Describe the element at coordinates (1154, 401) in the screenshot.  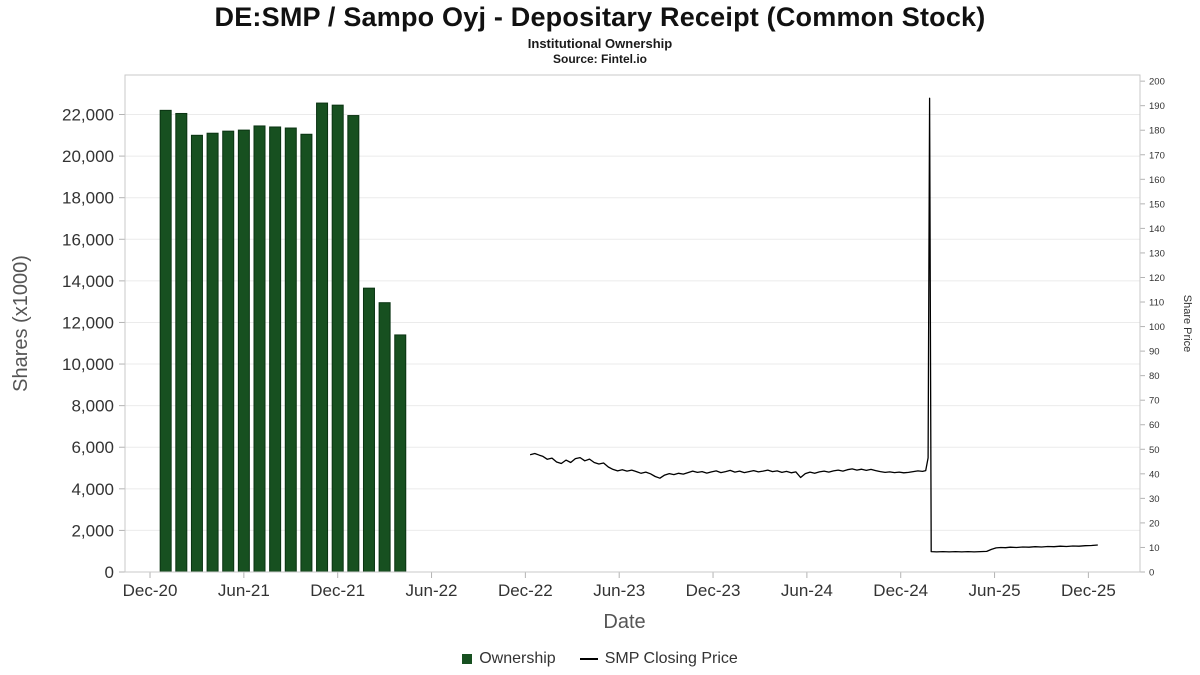
I see `right-tick-label: 70` at that location.